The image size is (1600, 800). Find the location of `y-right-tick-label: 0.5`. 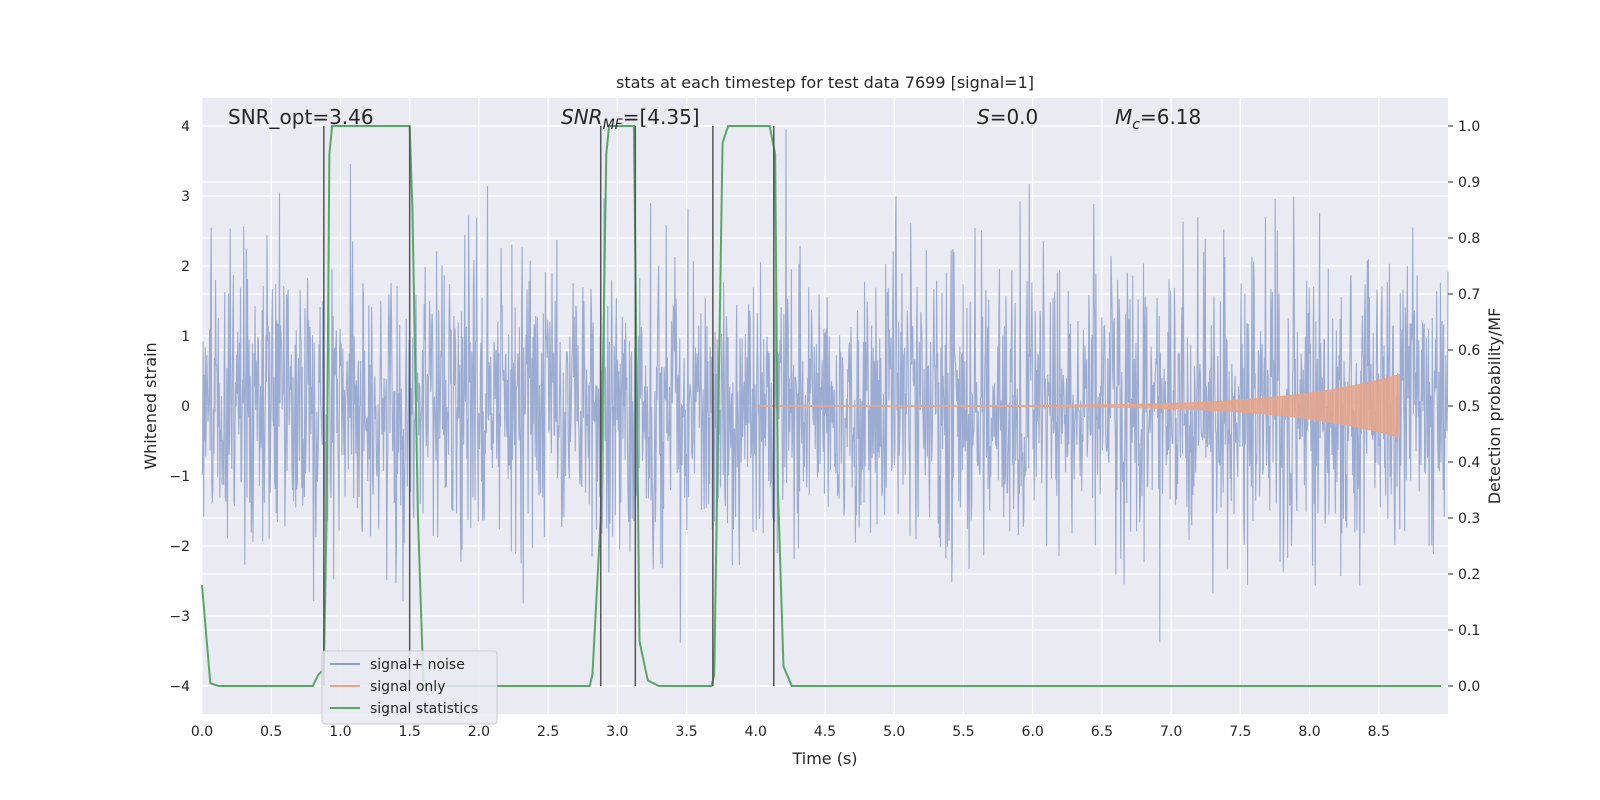

y-right-tick-label: 0.5 is located at coordinates (1469, 407).